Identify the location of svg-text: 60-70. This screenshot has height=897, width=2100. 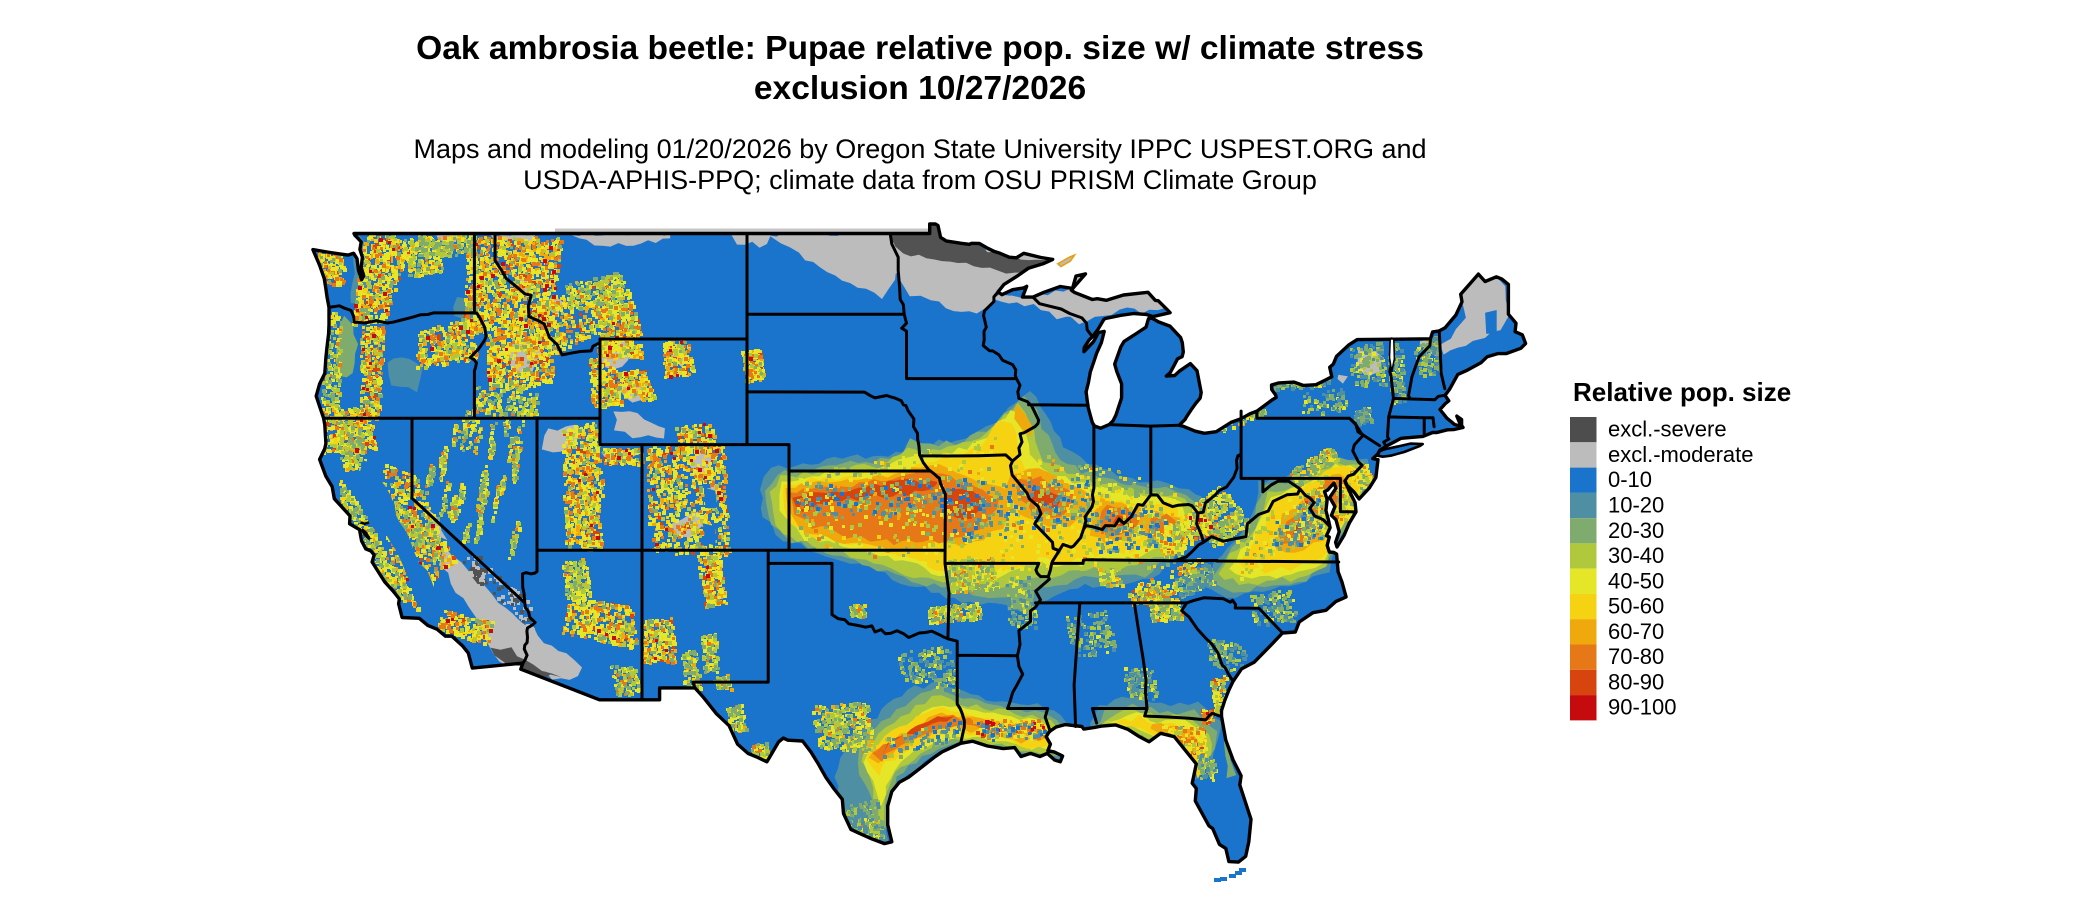
(1636, 631).